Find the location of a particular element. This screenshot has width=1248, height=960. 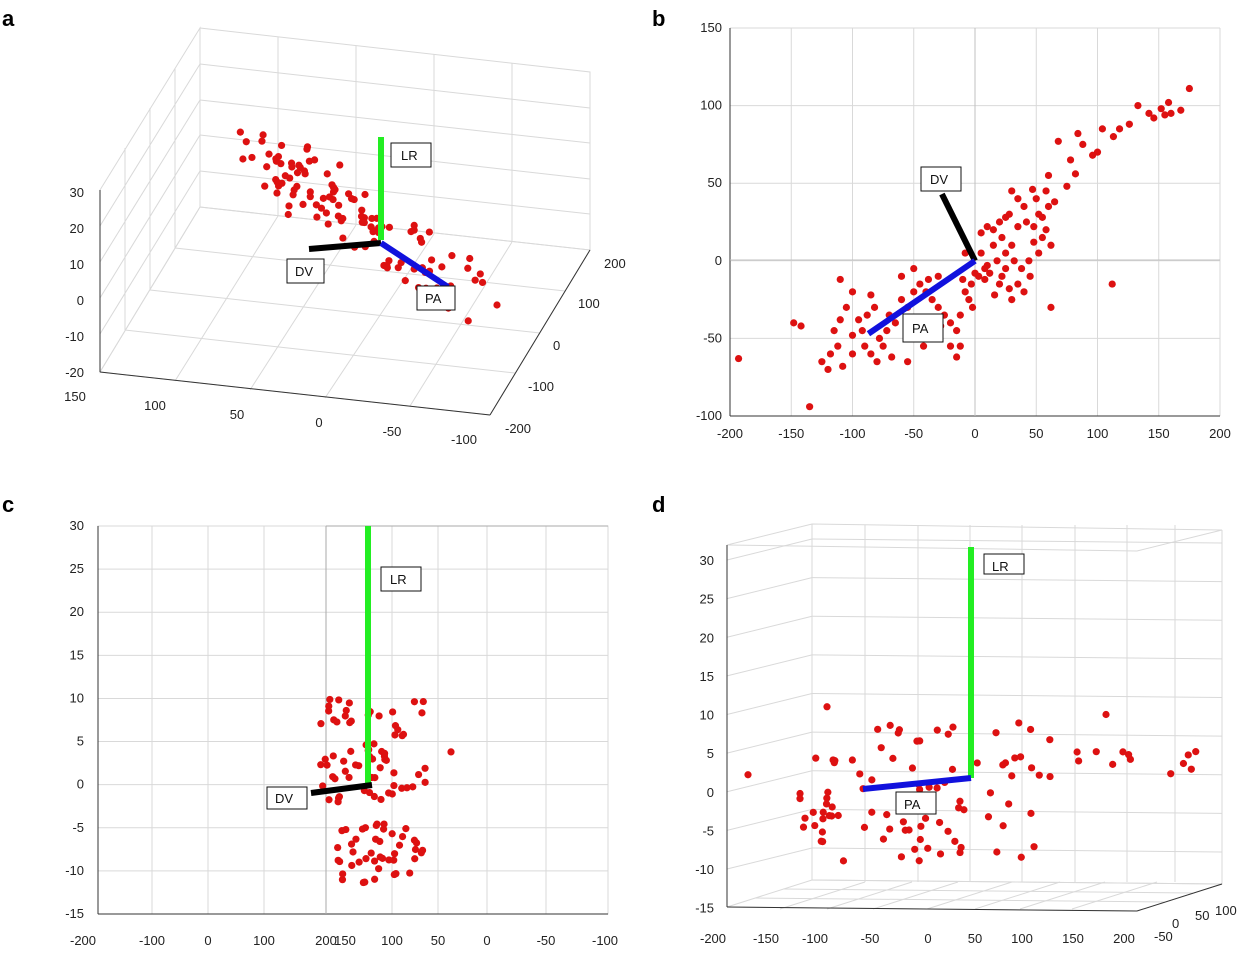

panel-a-dv-label: DV is located at coordinates (304, 271).